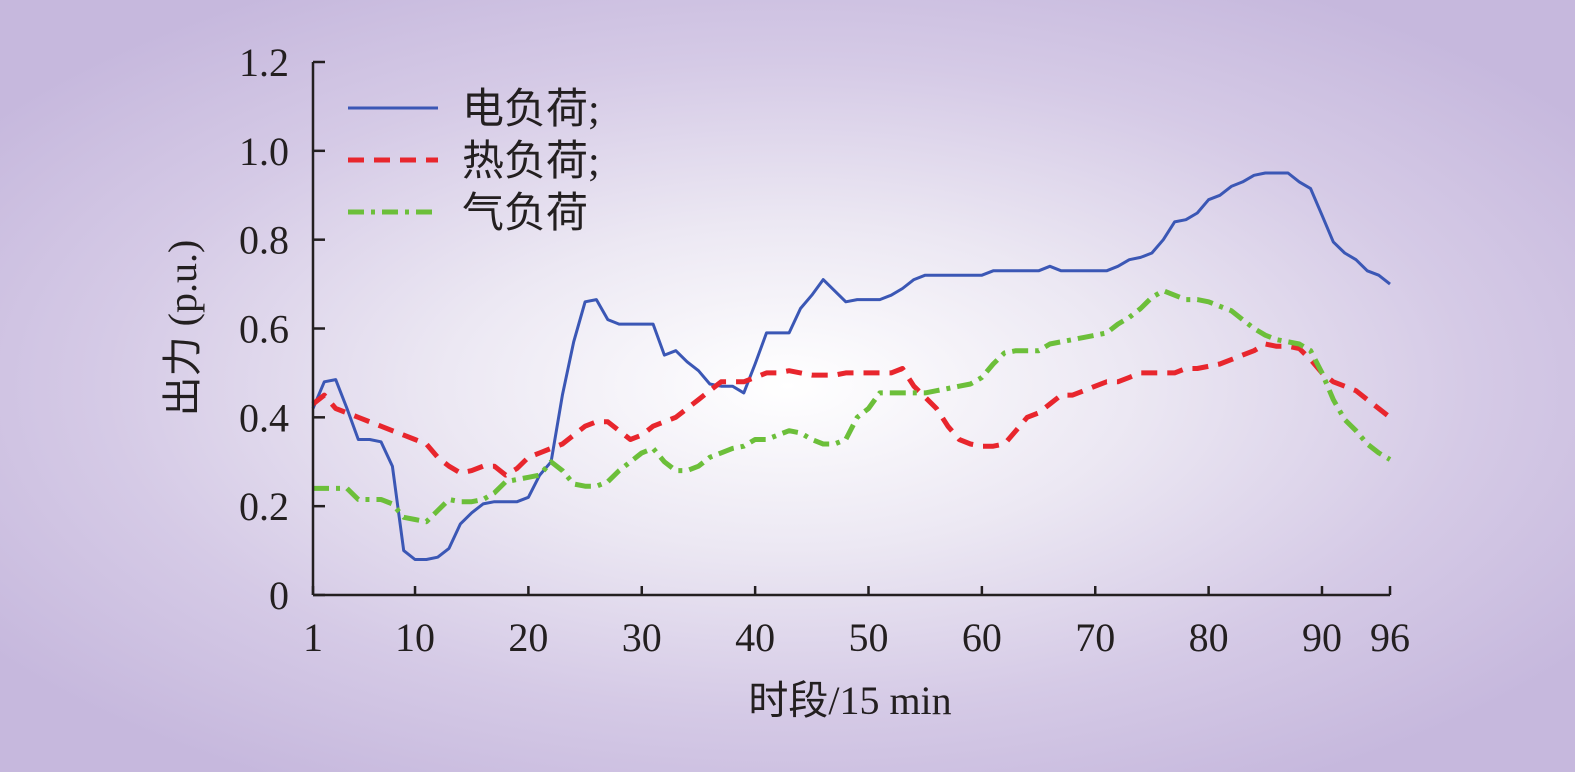 This screenshot has width=1575, height=772. I want to click on x-tick-label: 60, so click(982, 637).